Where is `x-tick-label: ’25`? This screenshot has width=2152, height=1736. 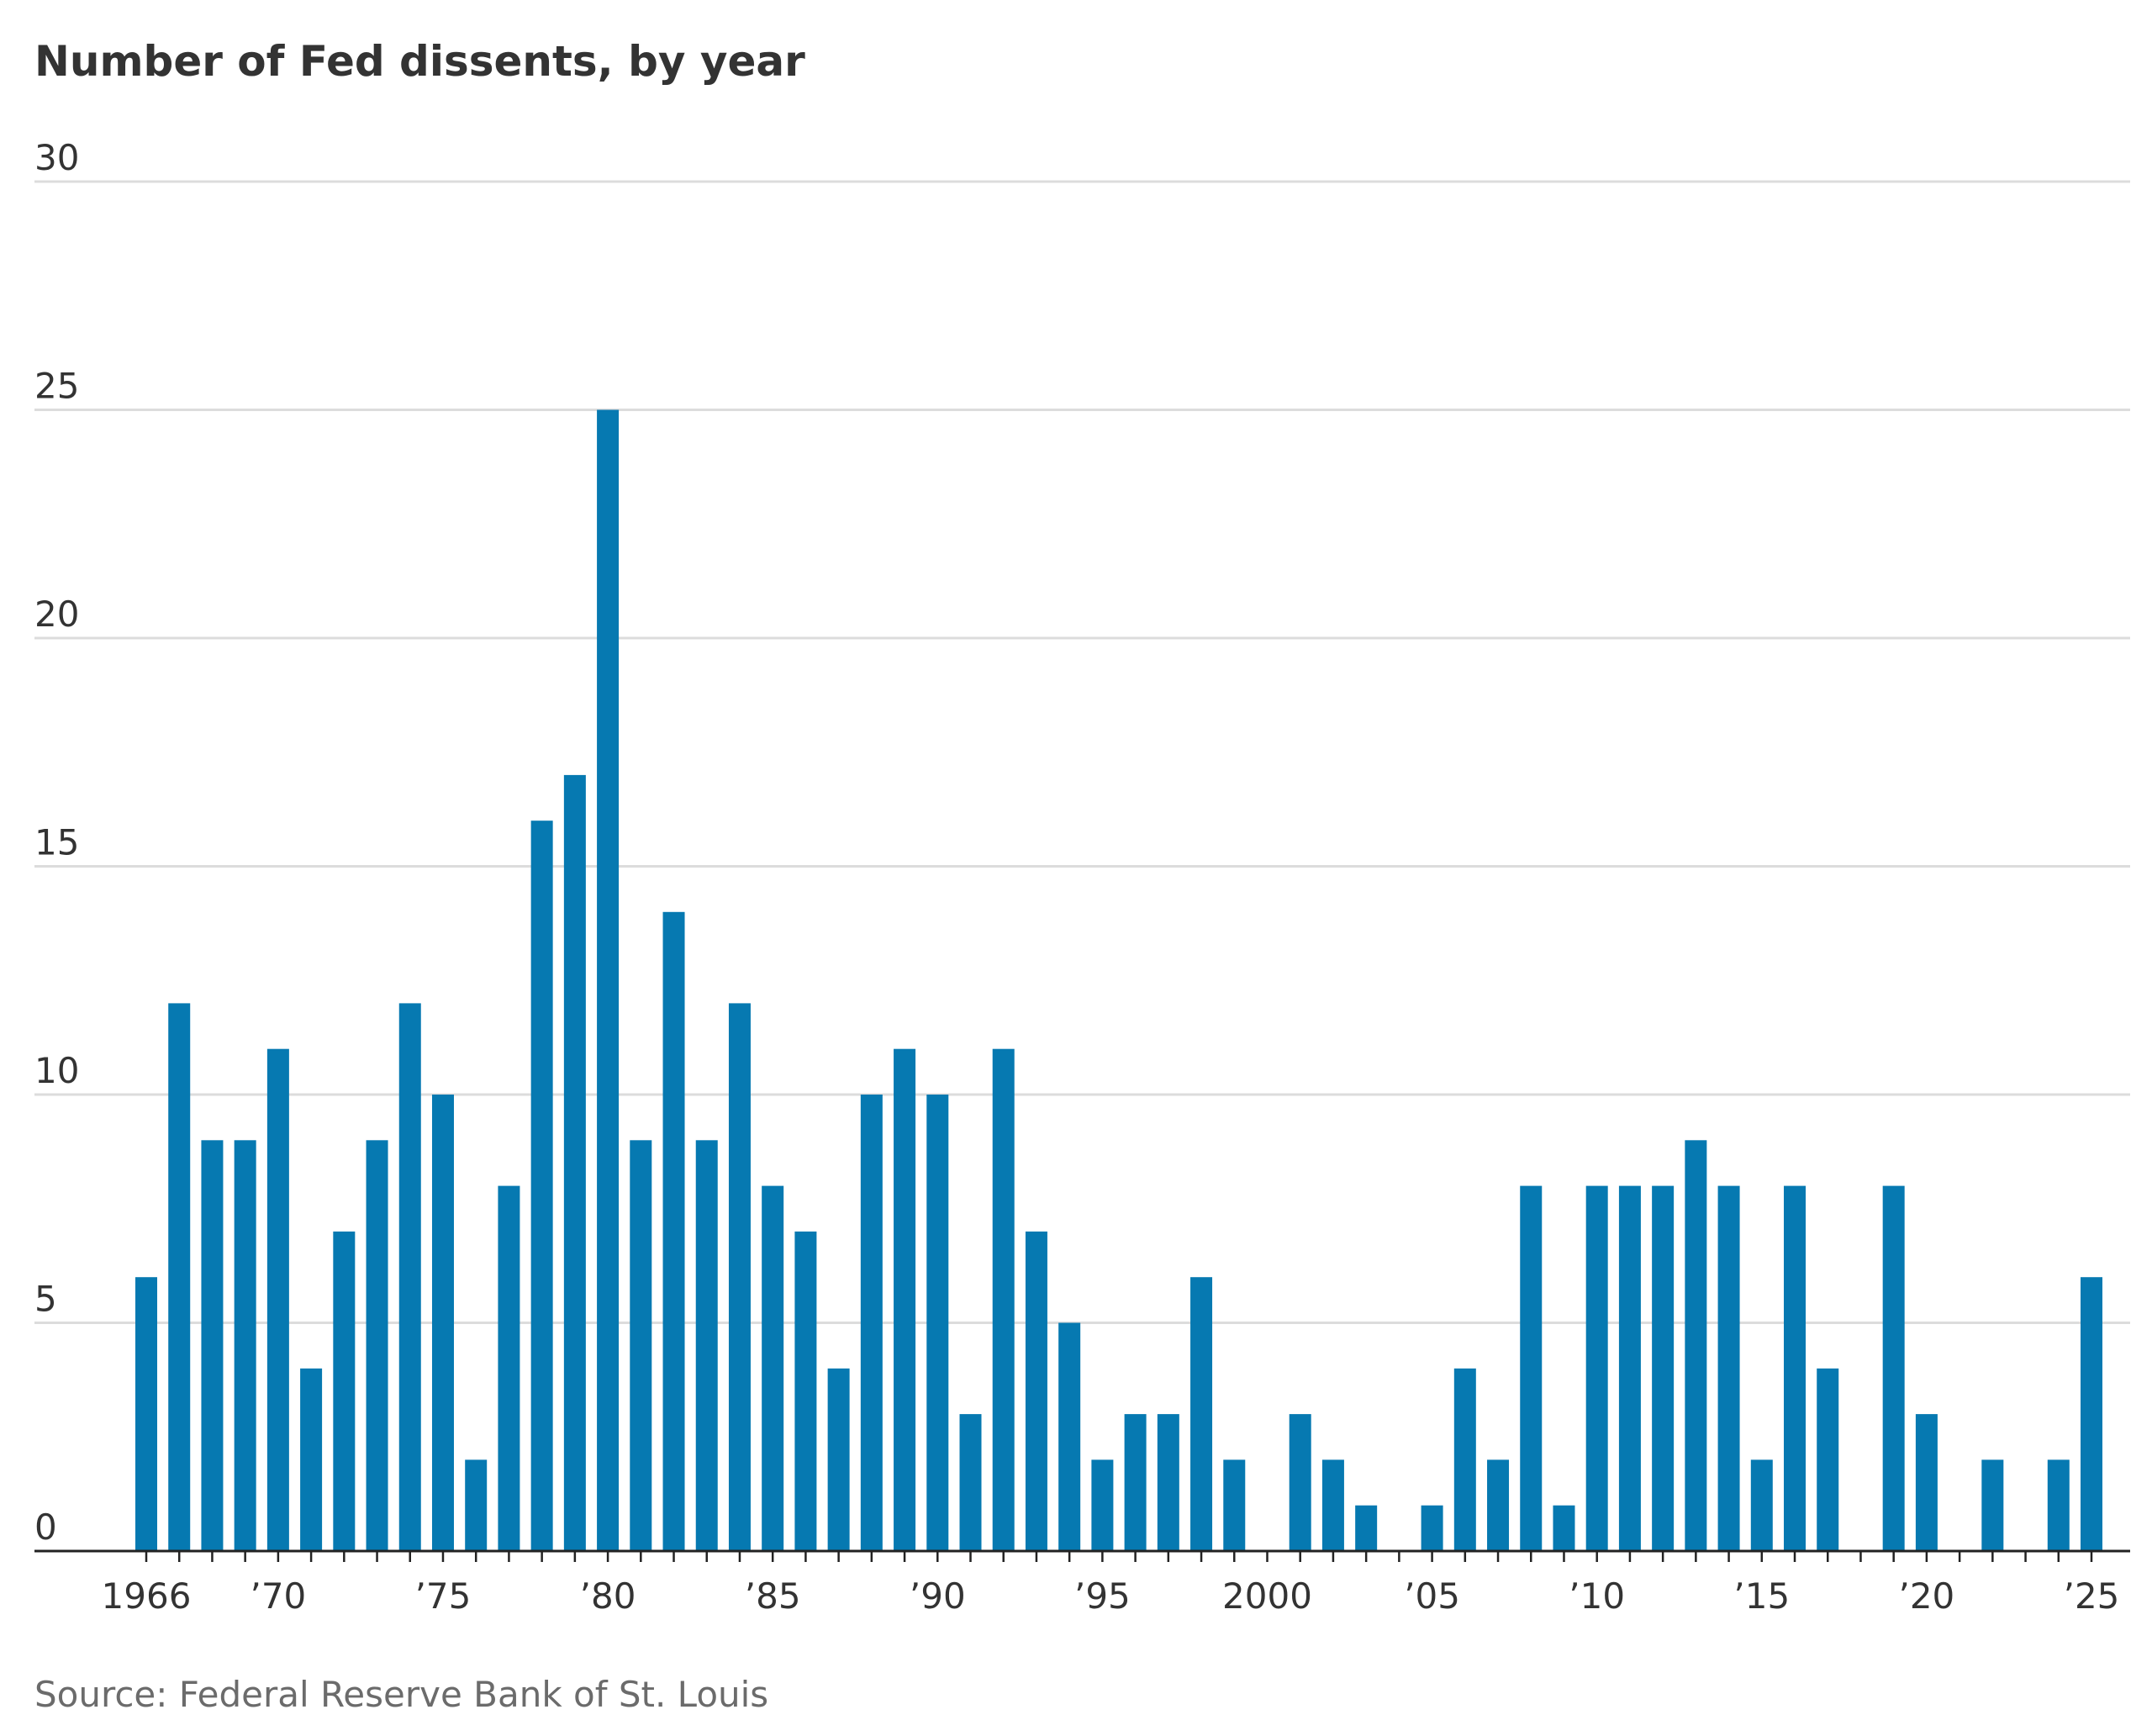
x-tick-label: ’25 is located at coordinates (2092, 1596).